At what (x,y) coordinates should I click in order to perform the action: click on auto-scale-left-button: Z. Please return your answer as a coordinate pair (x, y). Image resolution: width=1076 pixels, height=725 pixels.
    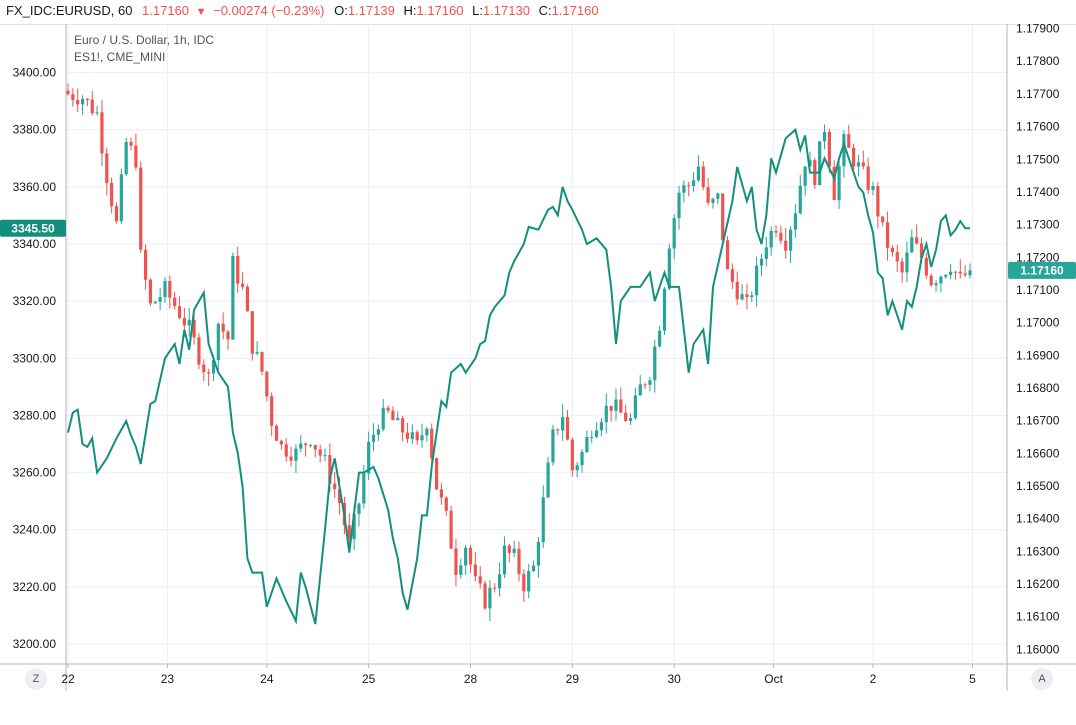
    Looking at the image, I should click on (36, 679).